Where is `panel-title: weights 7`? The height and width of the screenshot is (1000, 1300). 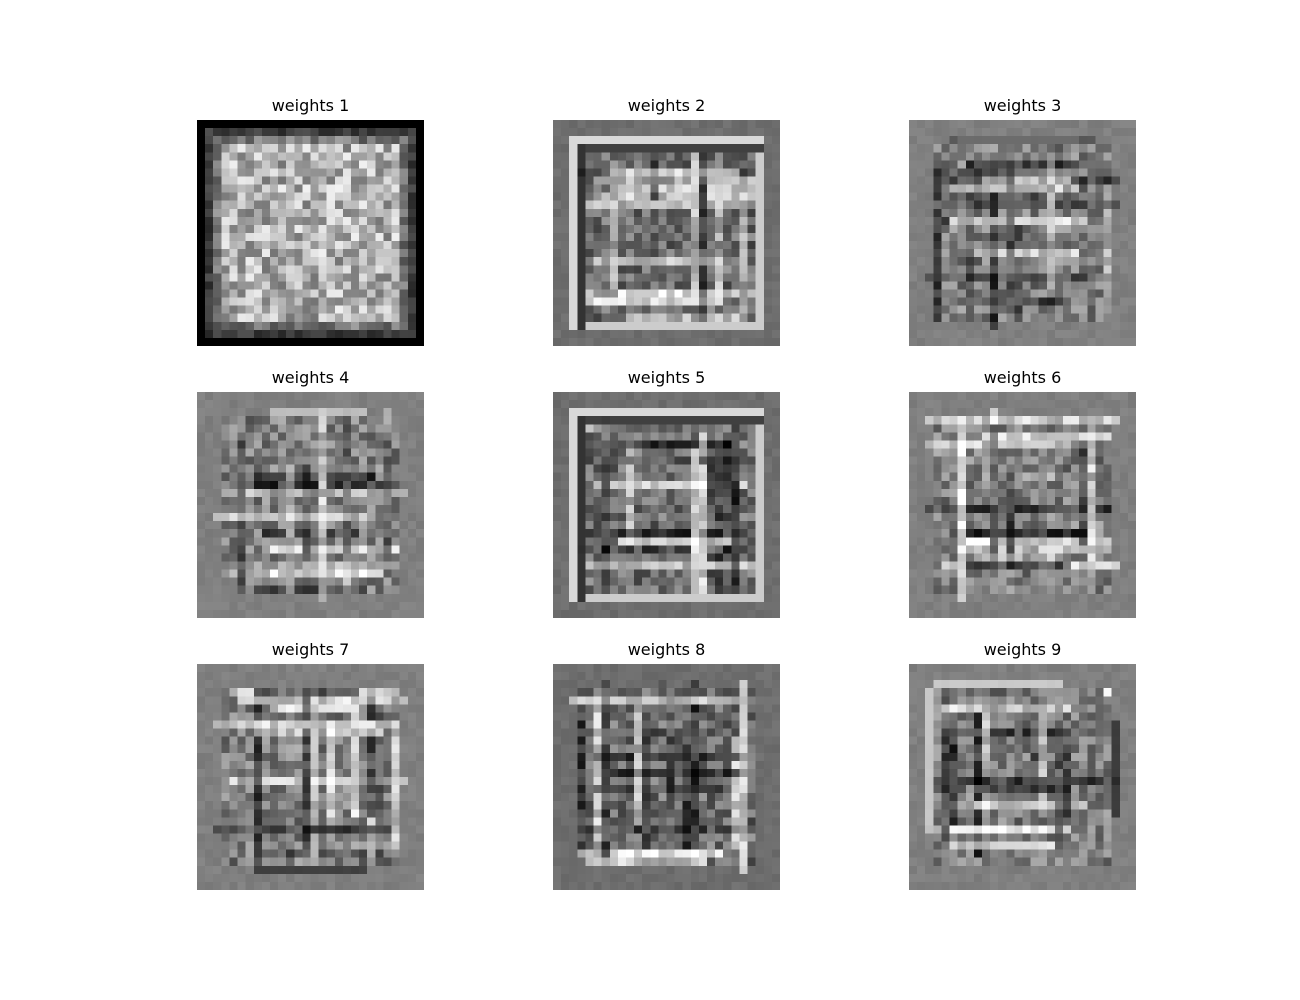
panel-title: weights 7 is located at coordinates (310, 649).